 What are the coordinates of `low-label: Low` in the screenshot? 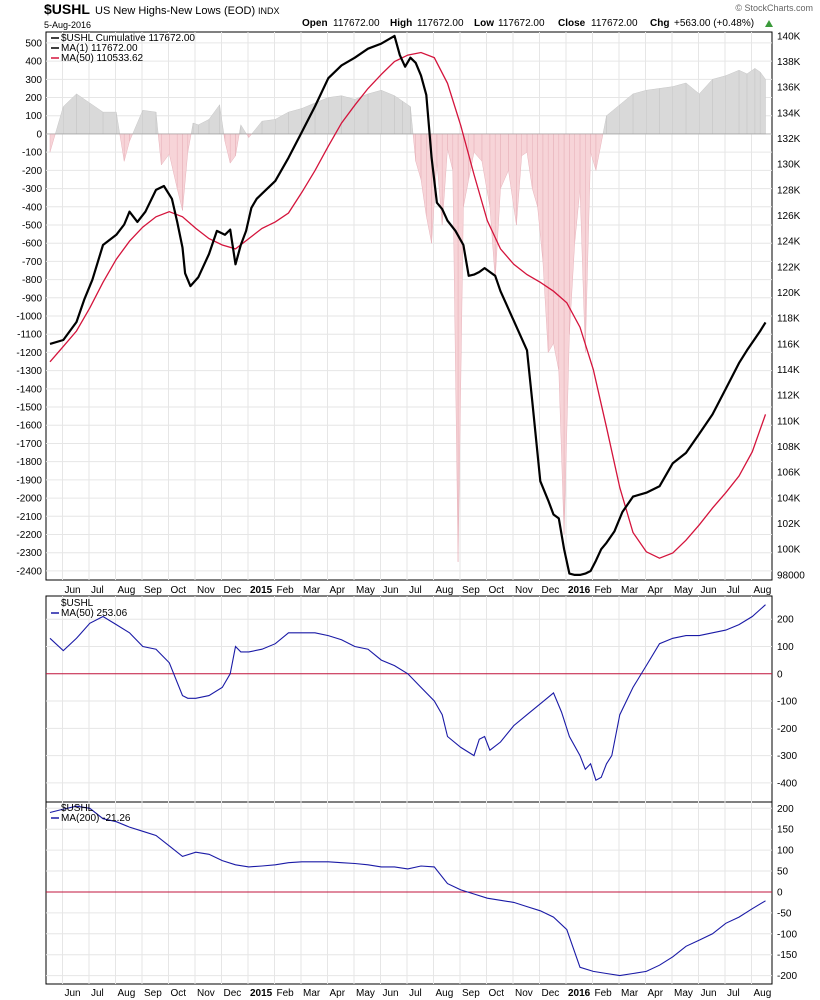 It's located at (484, 23).